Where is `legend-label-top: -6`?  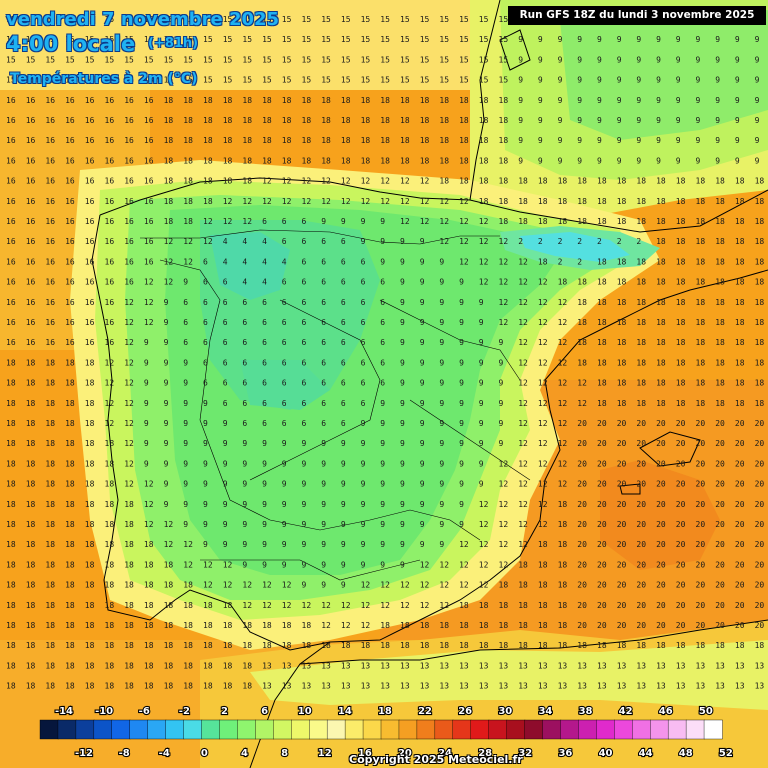 legend-label-top: -6 is located at coordinates (144, 711).